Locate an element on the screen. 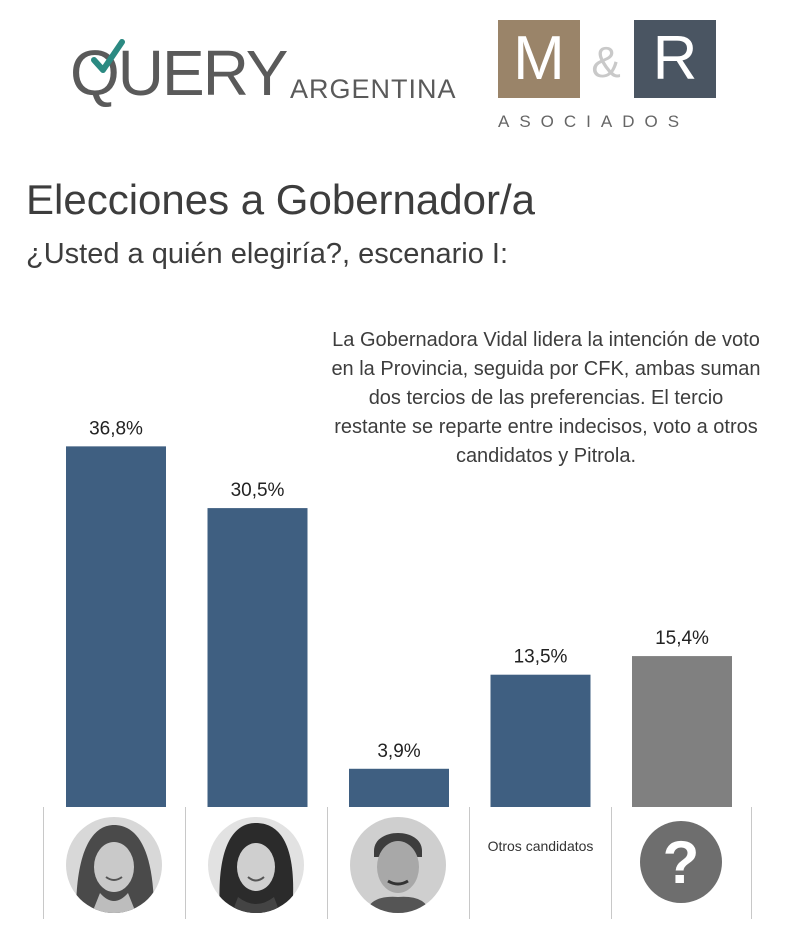 Image resolution: width=800 pixels, height=946 pixels. mr-logo-subtitle: ASOCIADOS is located at coordinates (594, 121).